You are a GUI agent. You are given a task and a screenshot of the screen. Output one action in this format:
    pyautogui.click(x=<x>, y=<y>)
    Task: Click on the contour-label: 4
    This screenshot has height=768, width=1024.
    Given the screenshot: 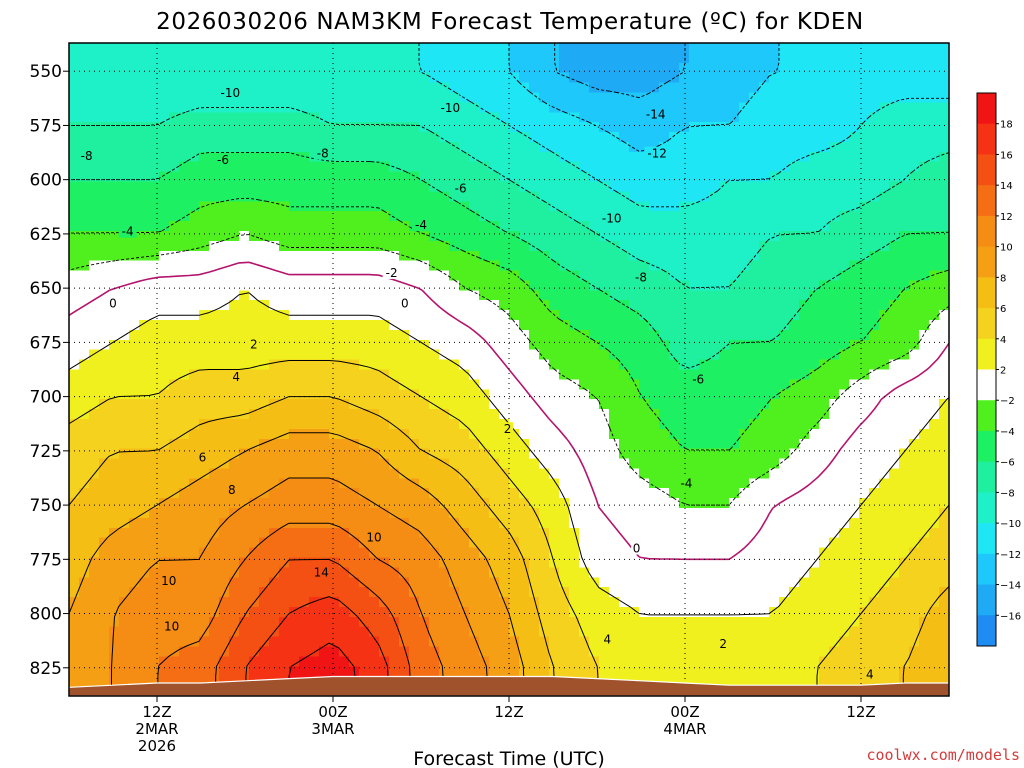 What is the action you would take?
    pyautogui.click(x=870, y=674)
    